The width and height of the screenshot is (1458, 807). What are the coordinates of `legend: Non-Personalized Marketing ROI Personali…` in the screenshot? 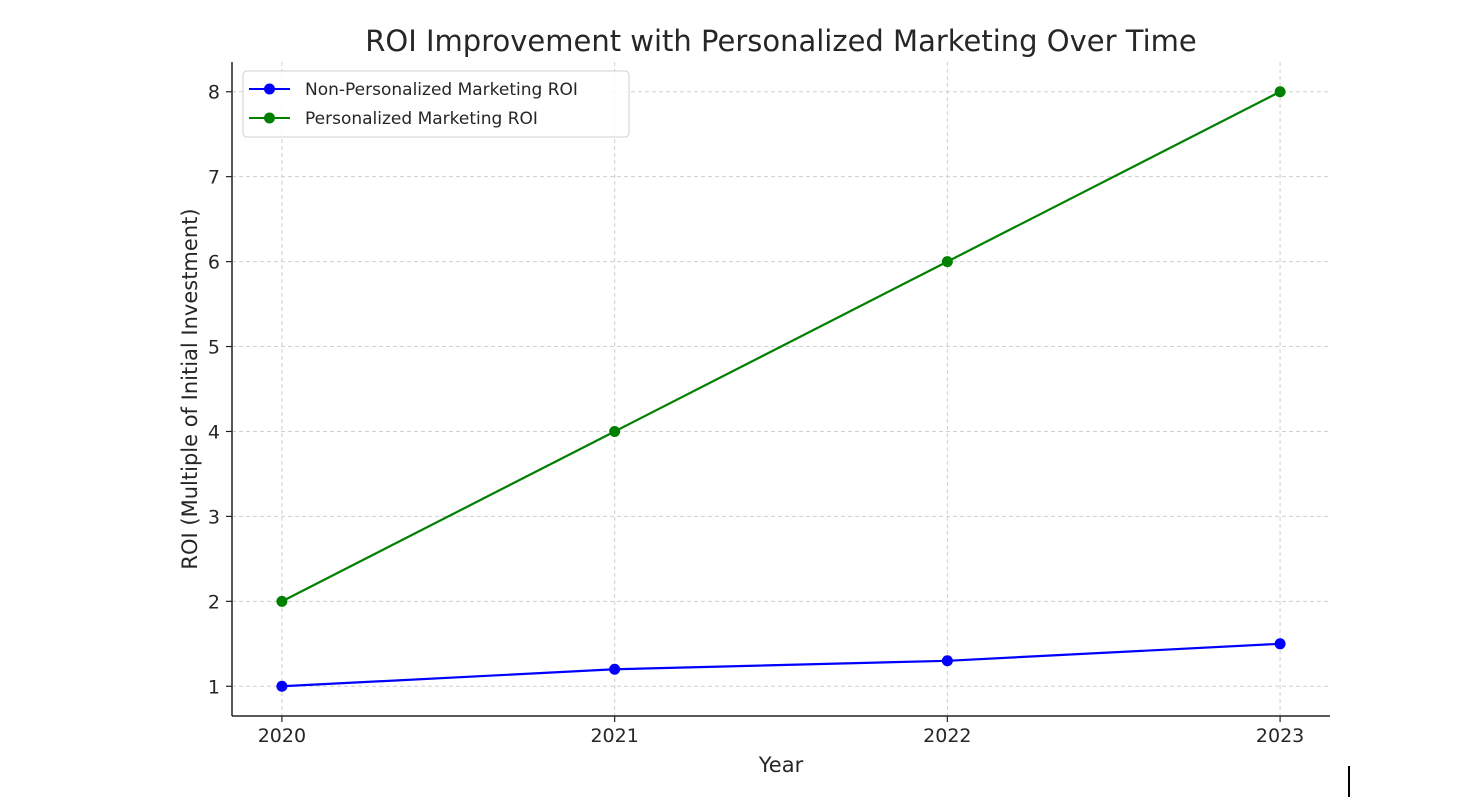 It's located at (436, 104).